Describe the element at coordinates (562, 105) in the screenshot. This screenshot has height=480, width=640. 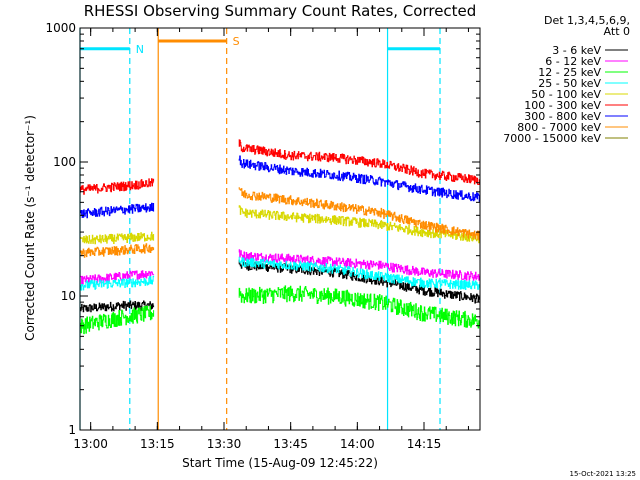
I see `legend-entry-label: 100 - 300 keV` at that location.